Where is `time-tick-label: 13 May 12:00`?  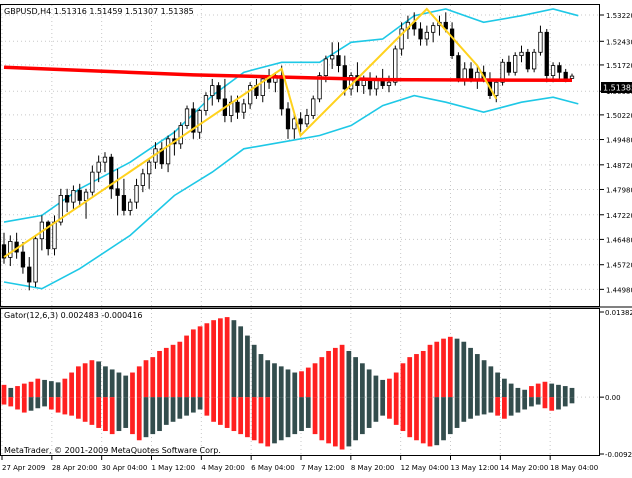
time-tick-label: 13 May 12:00 is located at coordinates (475, 468).